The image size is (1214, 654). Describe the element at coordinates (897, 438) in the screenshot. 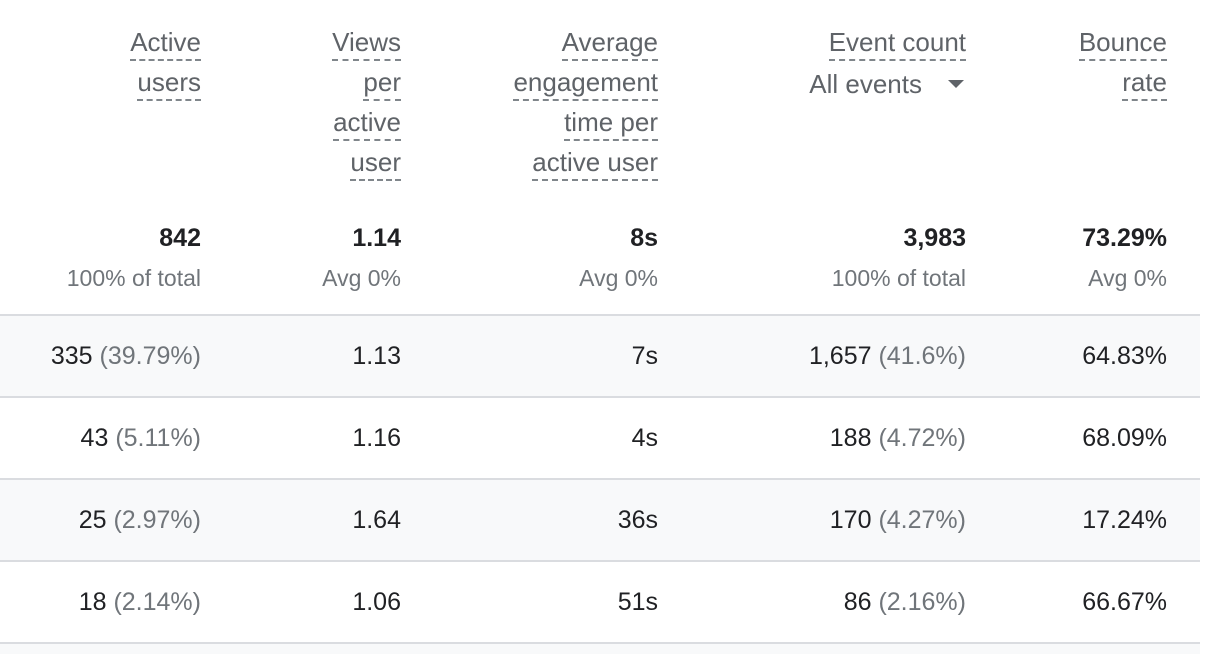

I see `cell-event-count: 188 (4.72%)` at that location.